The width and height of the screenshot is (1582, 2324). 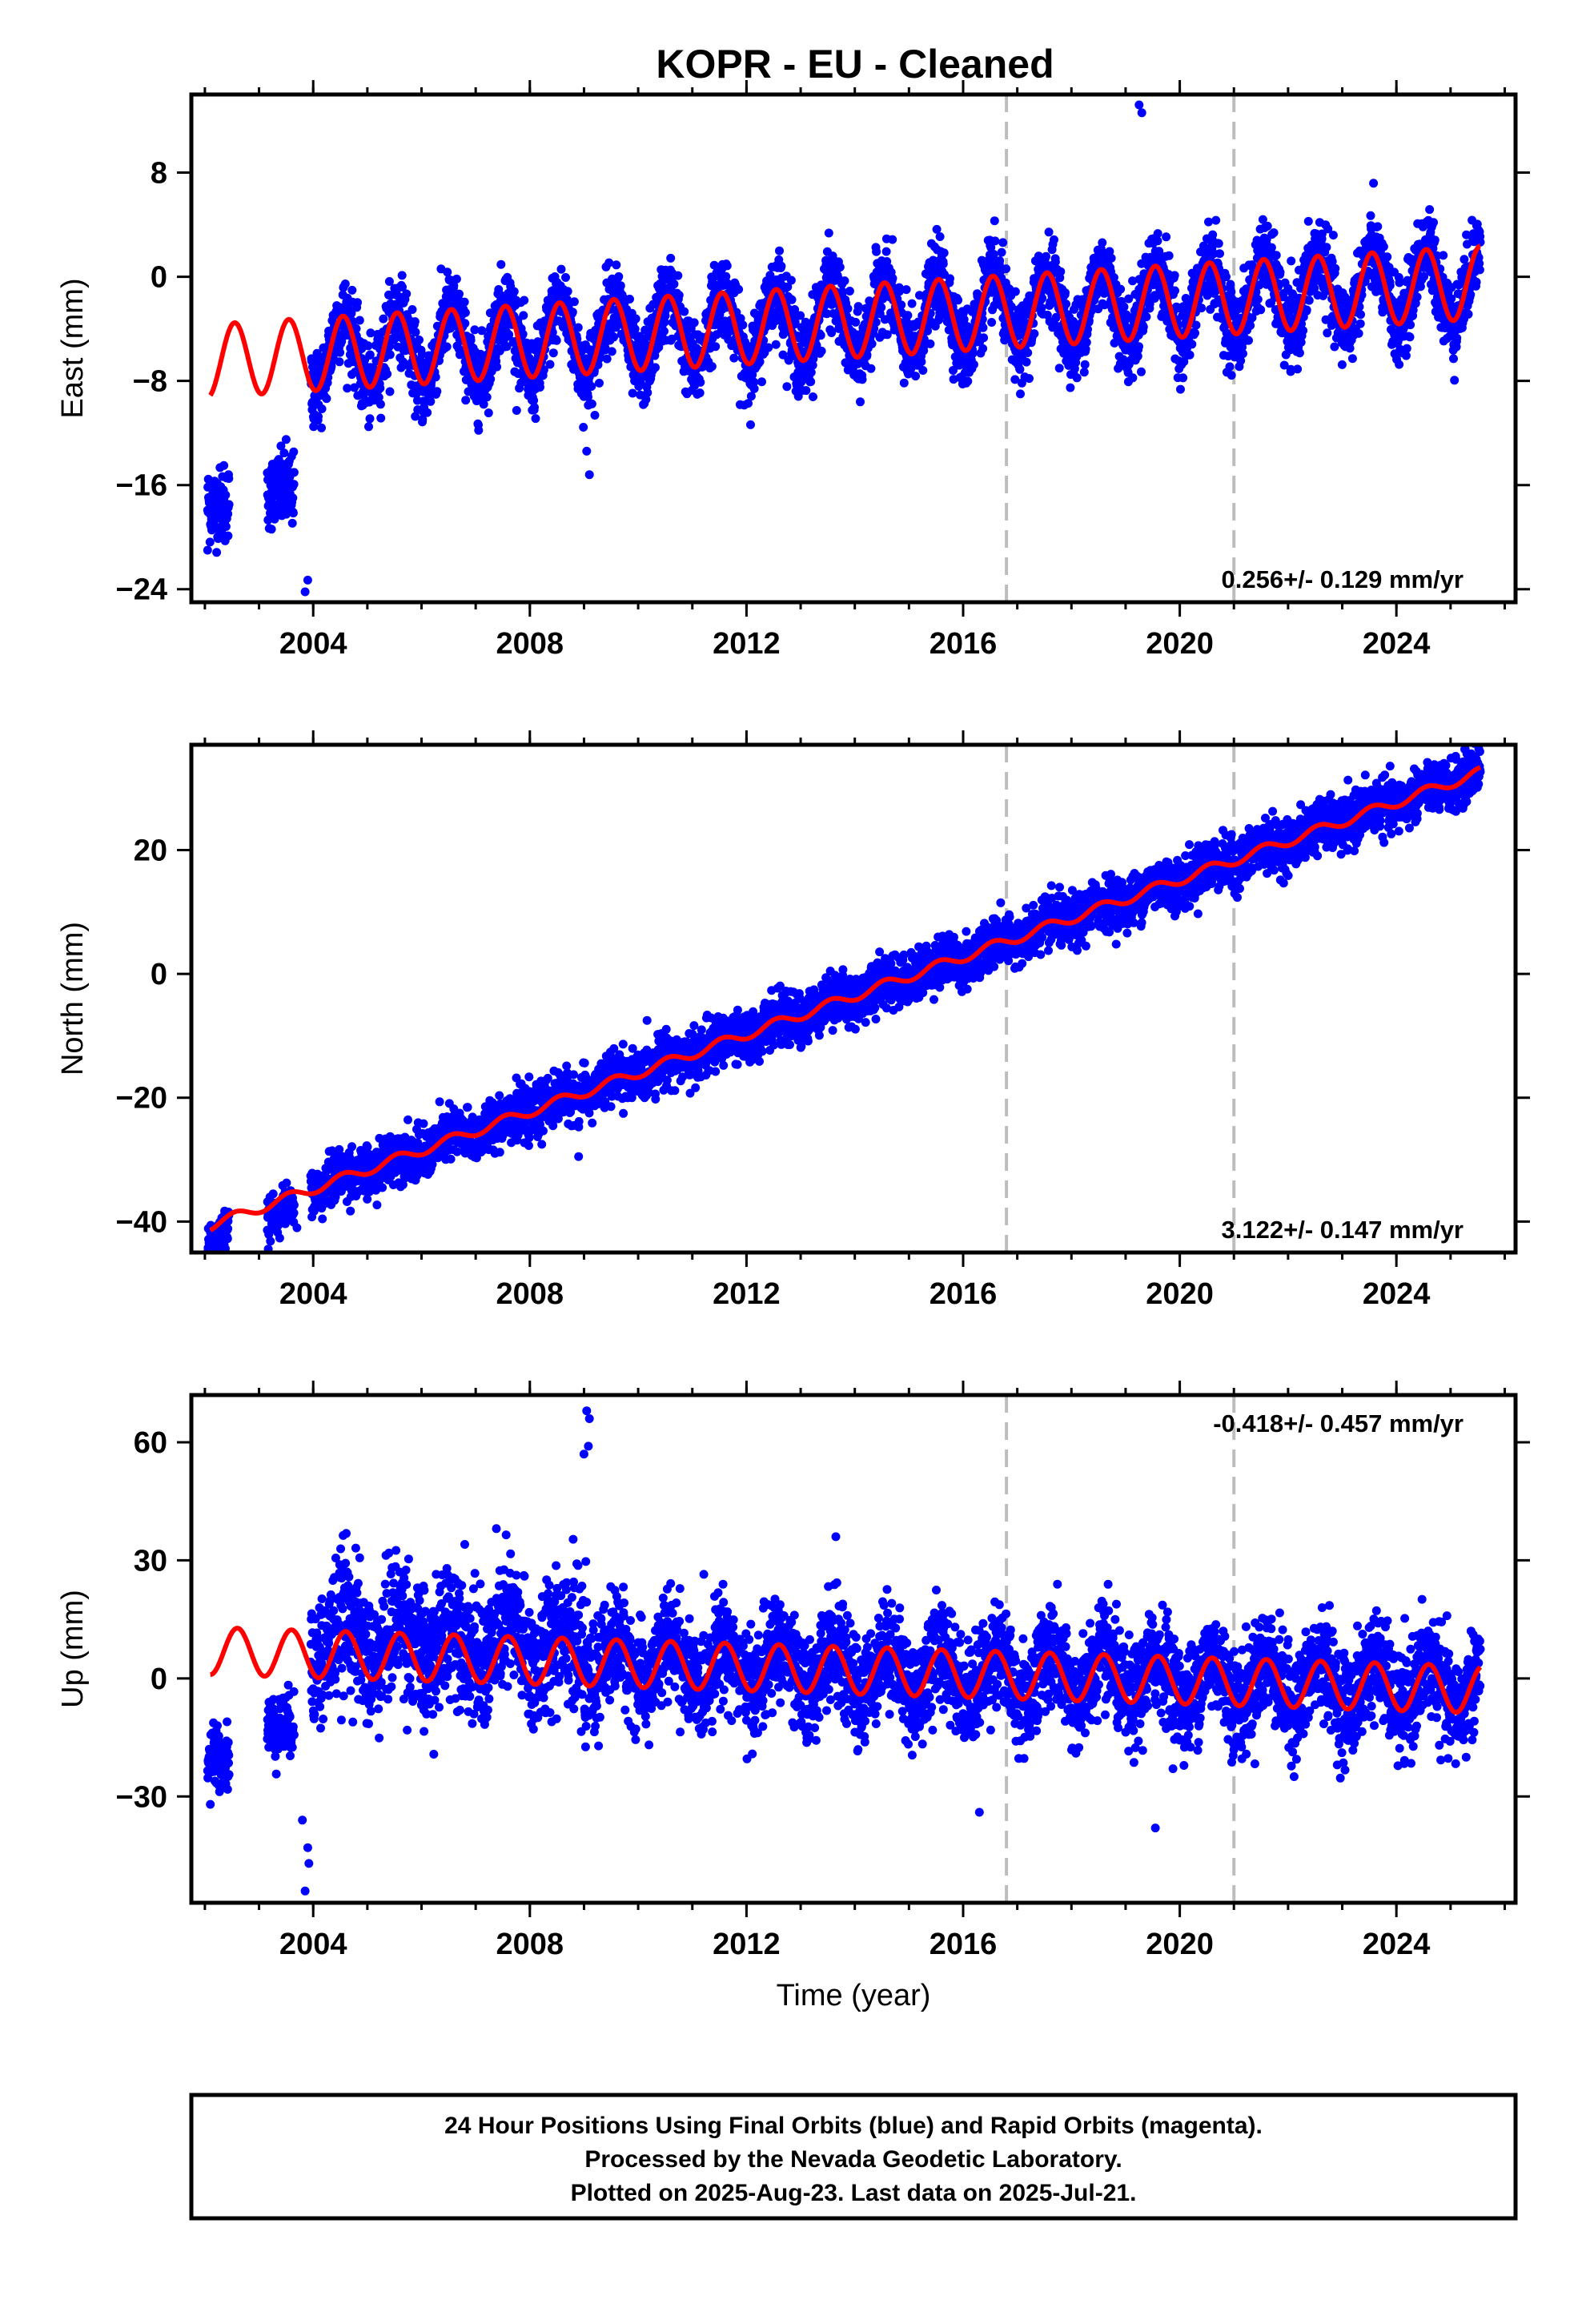 I want to click on up-y-axis-label: Up (mm), so click(x=73, y=1649).